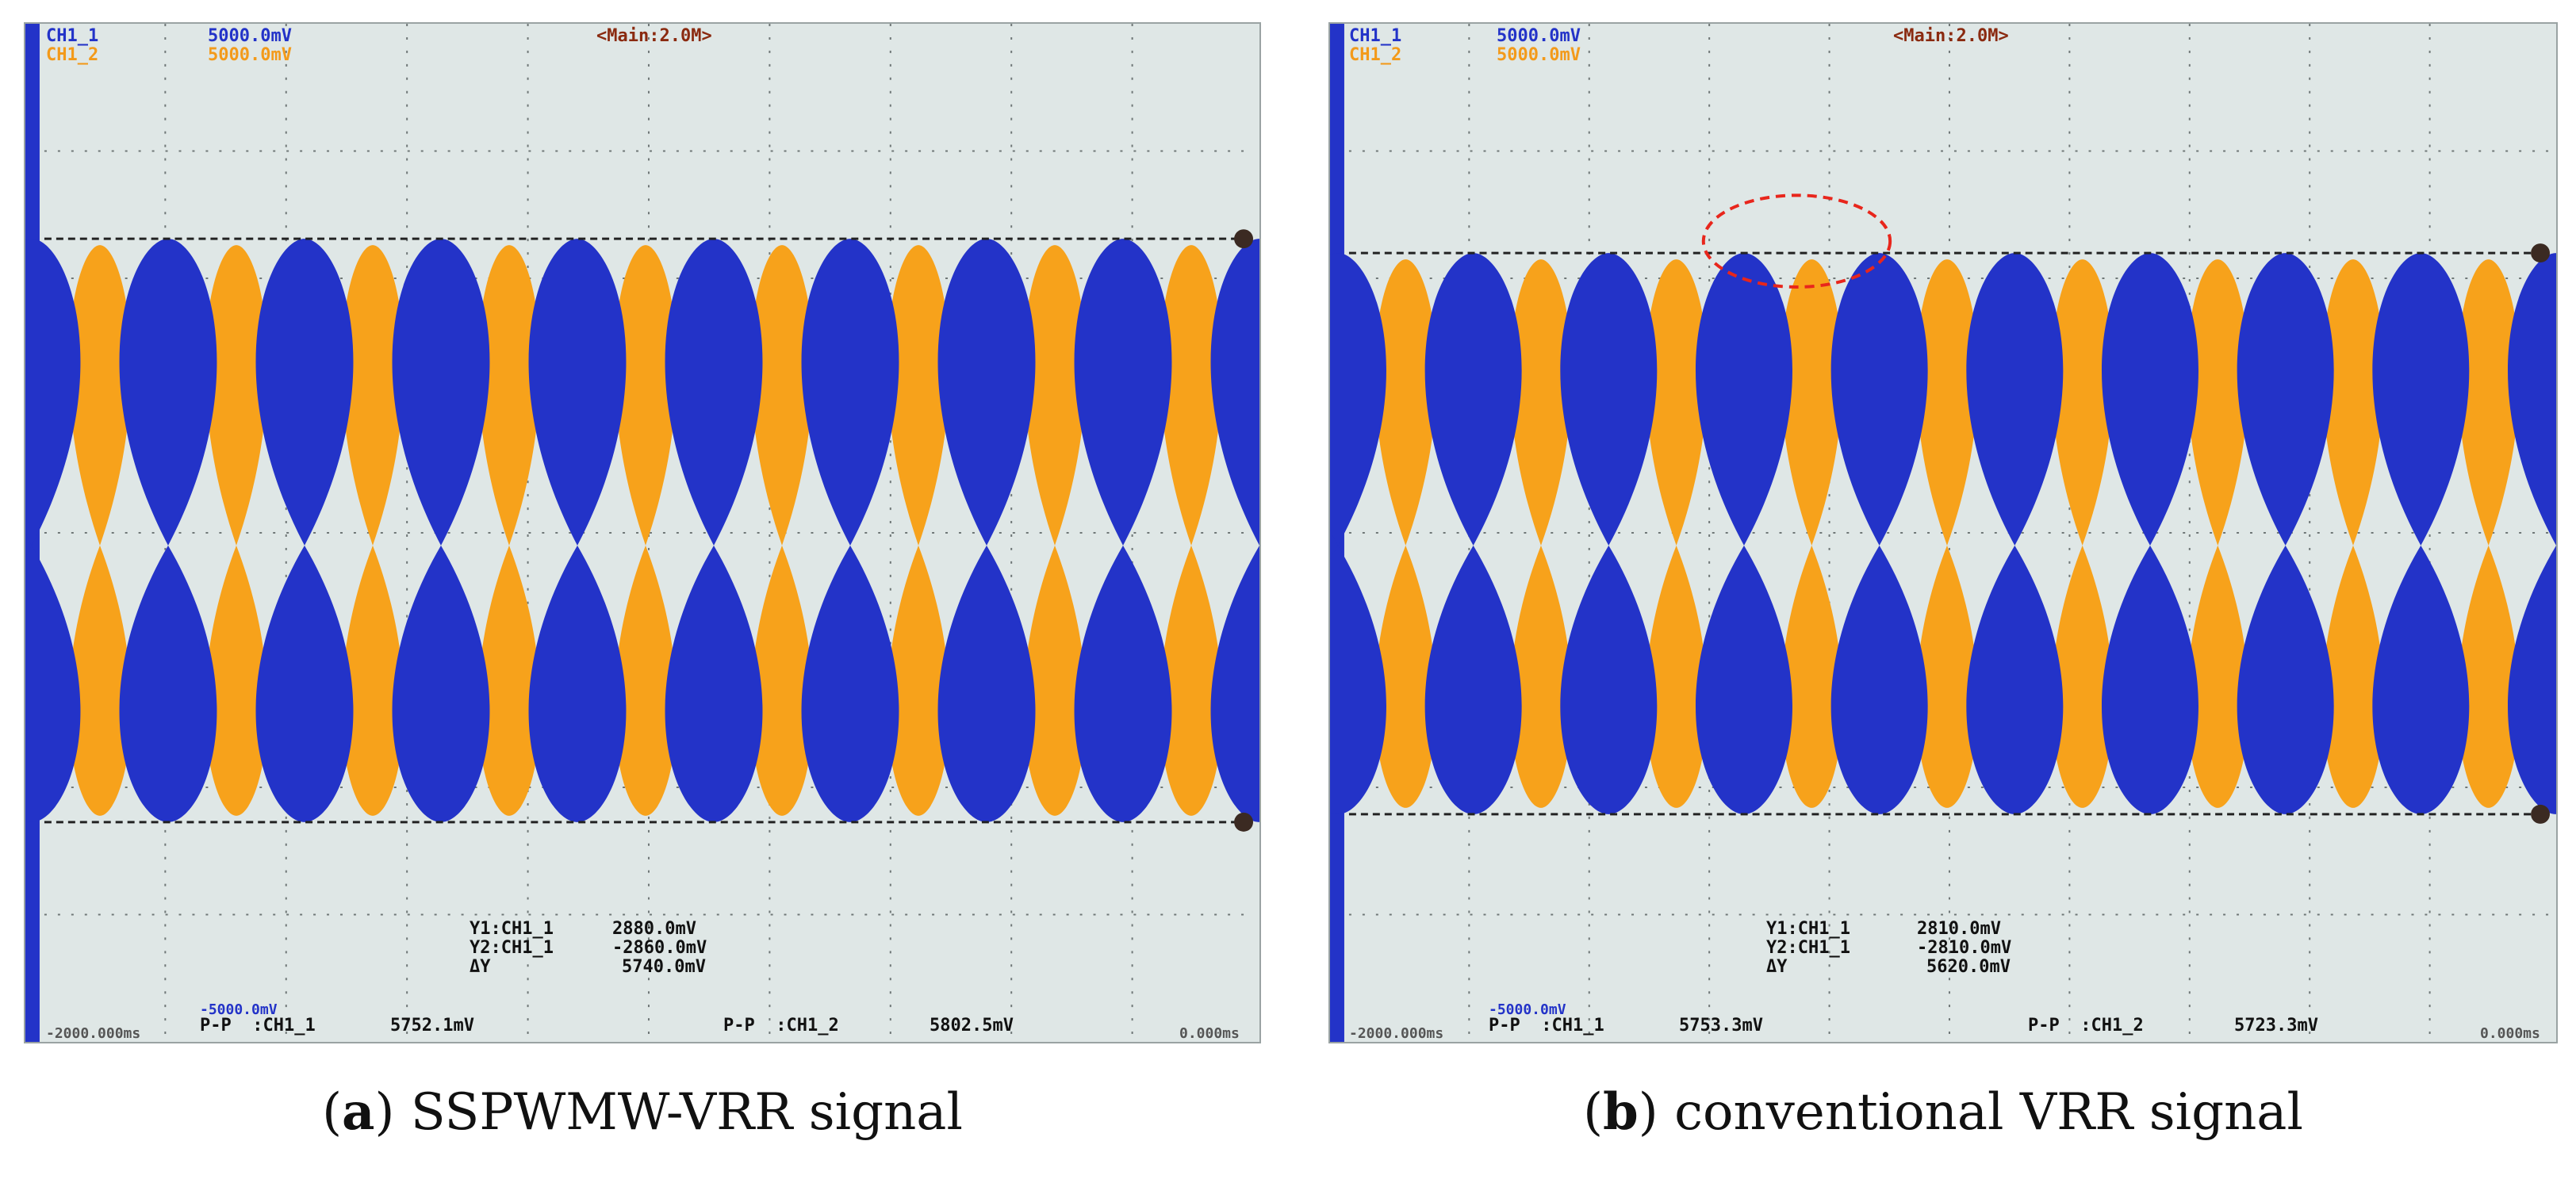 The image size is (2576, 1183). I want to click on caption-text: conventional VRR signal, so click(1988, 1112).